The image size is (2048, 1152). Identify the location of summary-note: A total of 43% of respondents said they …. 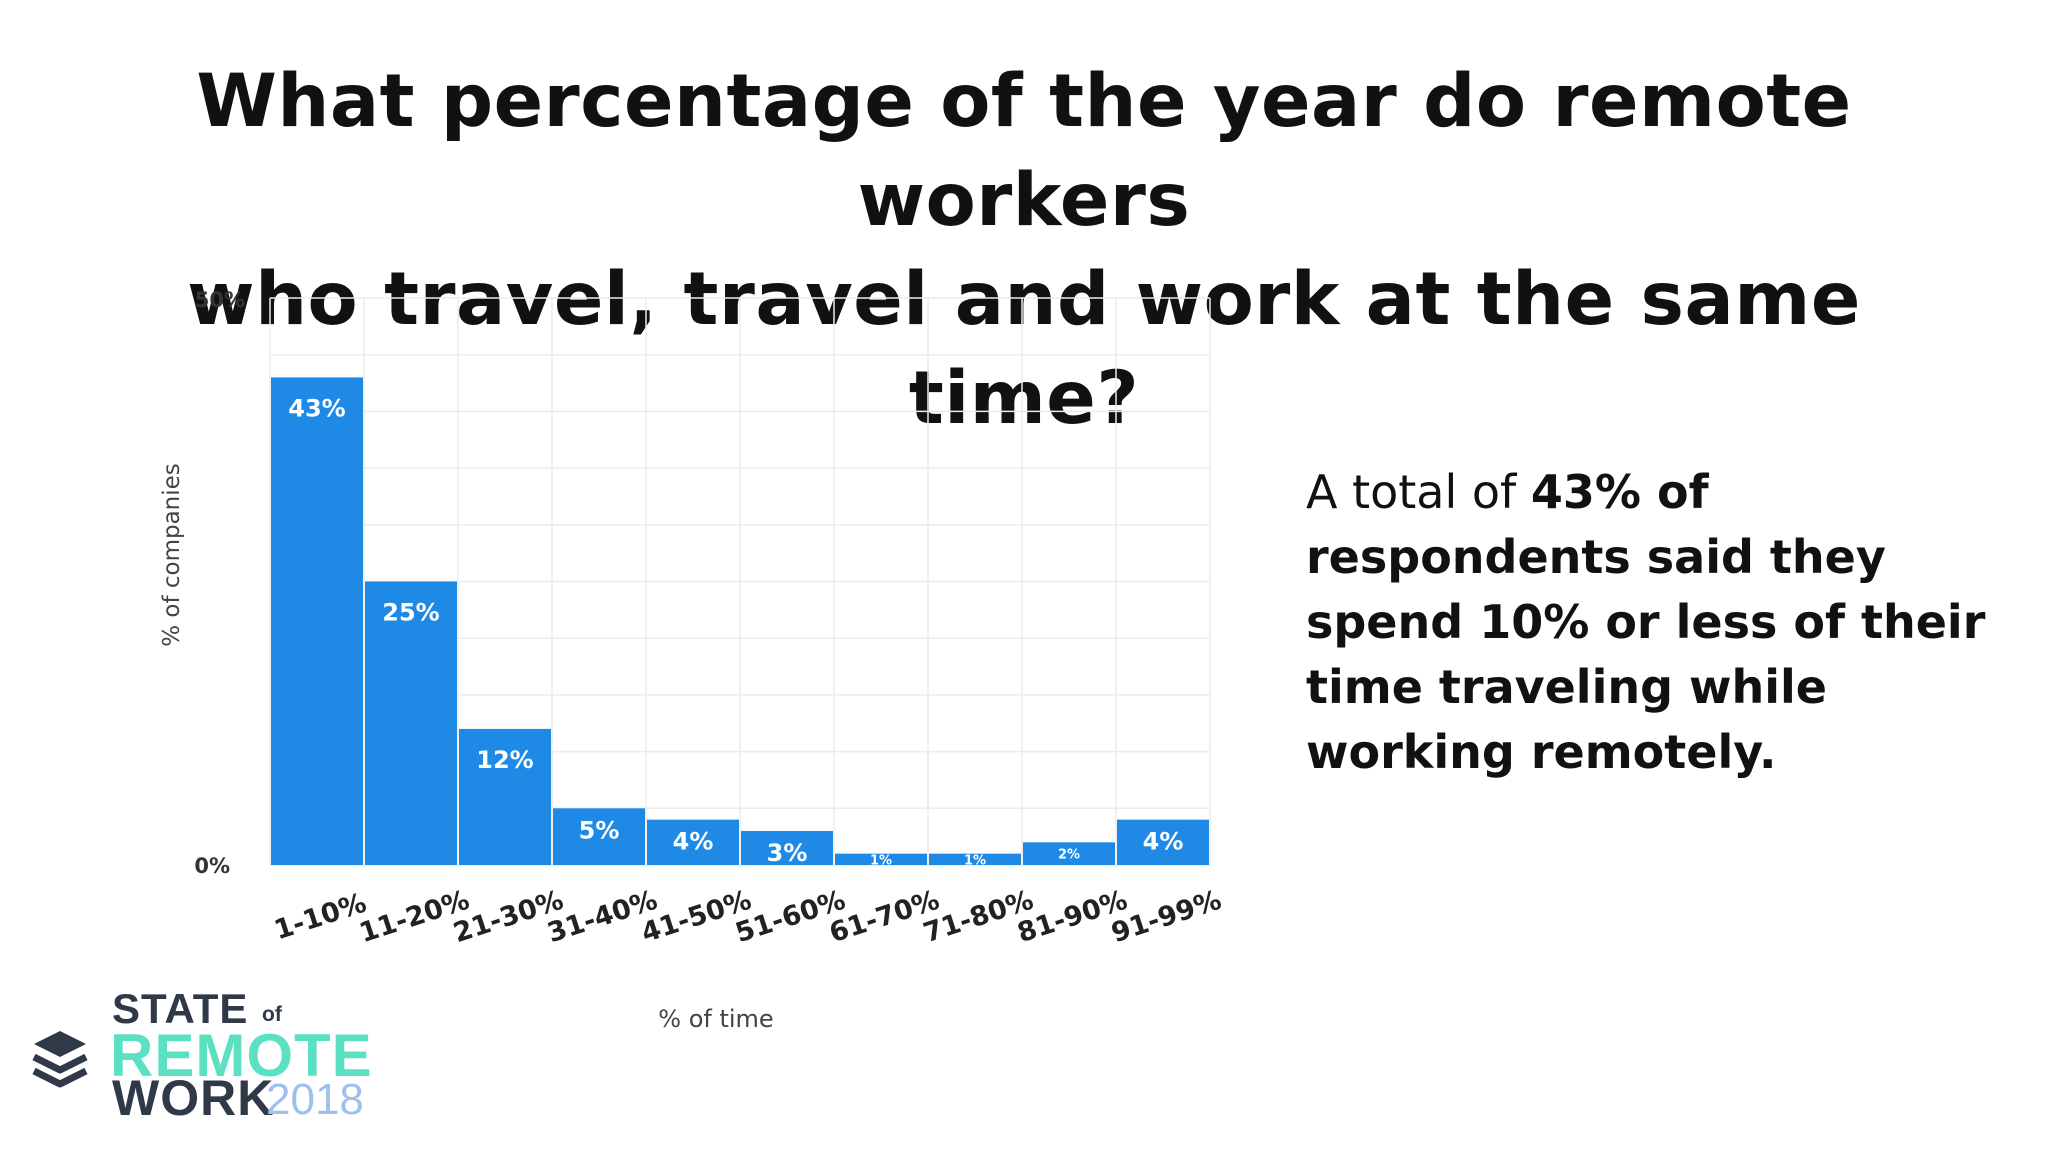
(1656, 622).